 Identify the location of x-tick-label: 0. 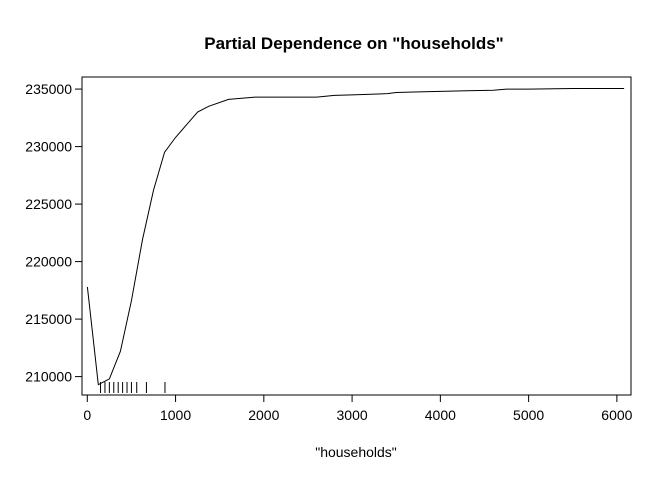
(87, 415).